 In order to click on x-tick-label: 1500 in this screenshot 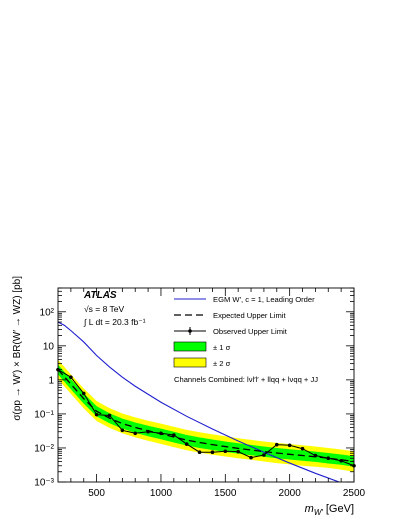, I will do `click(225, 493)`.